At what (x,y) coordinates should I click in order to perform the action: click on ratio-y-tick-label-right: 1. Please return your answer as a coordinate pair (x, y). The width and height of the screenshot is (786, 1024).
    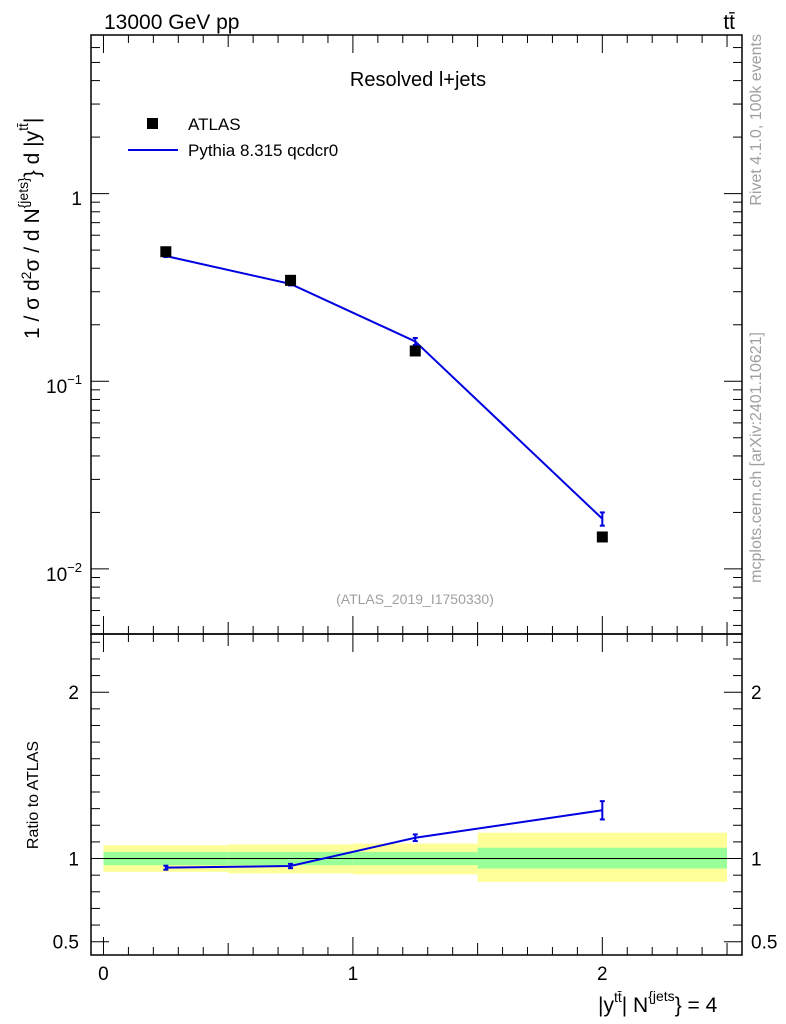
    Looking at the image, I should click on (756, 860).